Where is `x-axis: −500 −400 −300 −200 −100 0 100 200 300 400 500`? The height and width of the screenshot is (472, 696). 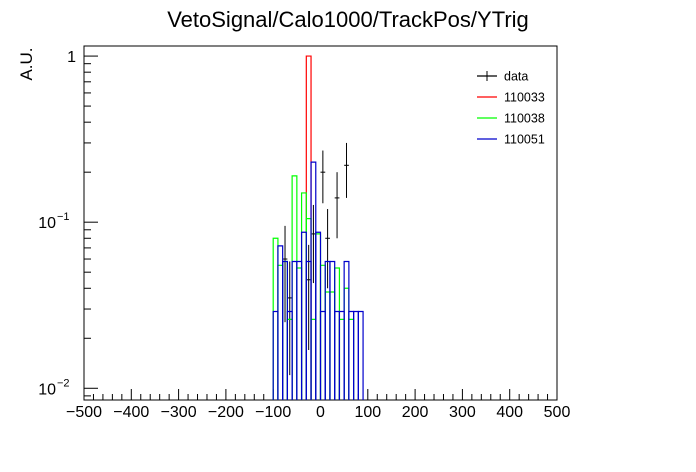
x-axis: −500 −400 −300 −200 −100 0 100 200 300 400 500 is located at coordinates (318, 405).